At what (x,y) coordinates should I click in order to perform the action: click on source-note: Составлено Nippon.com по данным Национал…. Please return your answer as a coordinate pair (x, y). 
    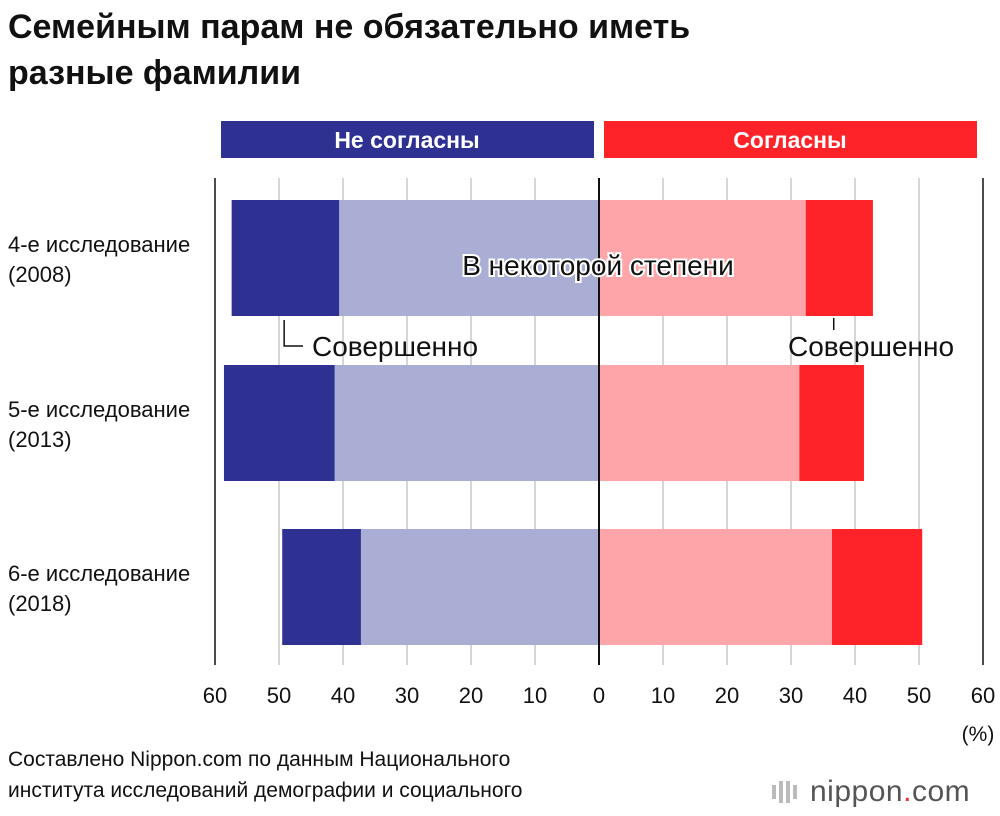
    Looking at the image, I should click on (265, 775).